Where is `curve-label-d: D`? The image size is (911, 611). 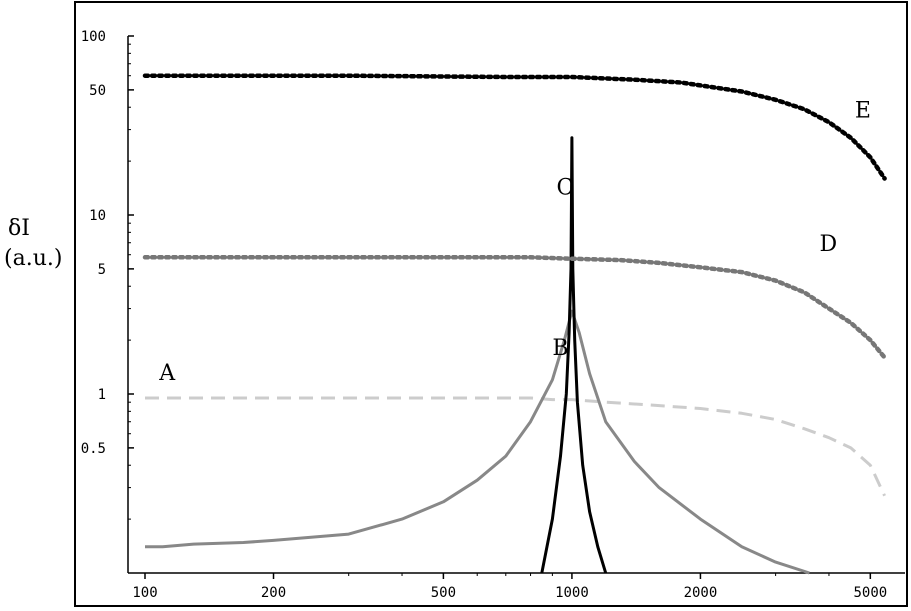
curve-label-d: D is located at coordinates (828, 244).